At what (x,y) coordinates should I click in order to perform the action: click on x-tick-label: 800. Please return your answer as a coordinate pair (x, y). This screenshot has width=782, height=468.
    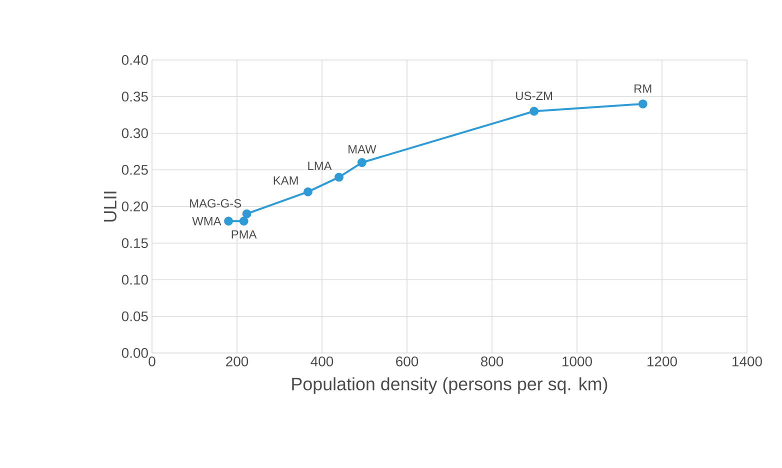
    Looking at the image, I should click on (492, 361).